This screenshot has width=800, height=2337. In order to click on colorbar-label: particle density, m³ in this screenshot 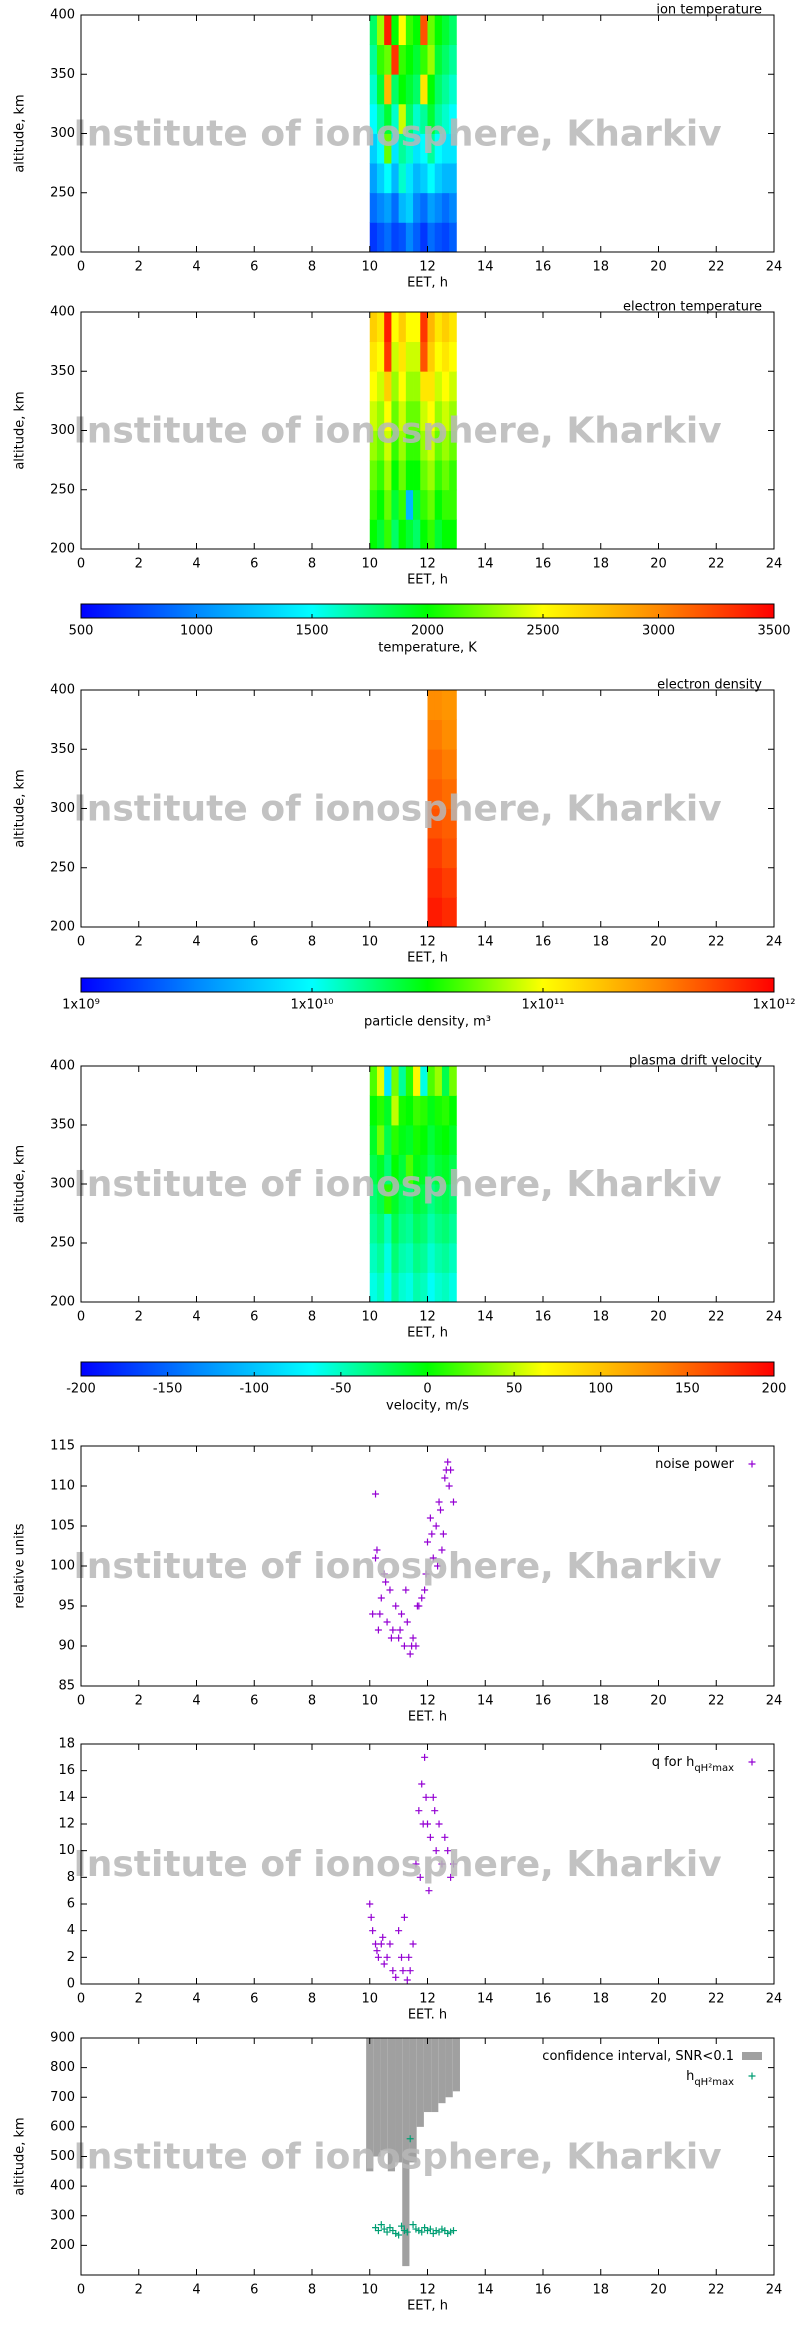, I will do `click(427, 1022)`.